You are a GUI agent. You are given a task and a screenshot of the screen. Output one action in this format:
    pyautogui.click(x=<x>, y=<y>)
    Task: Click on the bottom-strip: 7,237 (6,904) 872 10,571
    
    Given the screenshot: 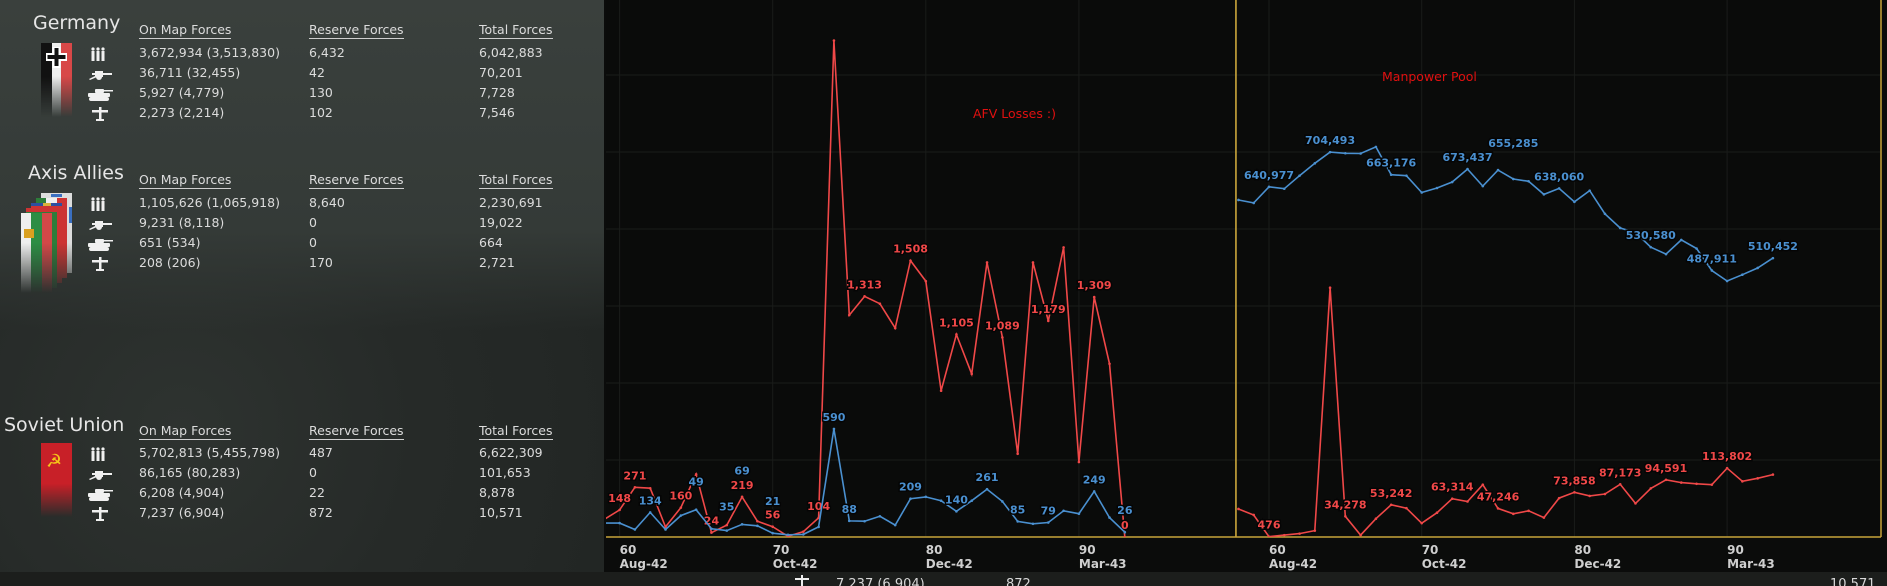 What is the action you would take?
    pyautogui.click(x=943, y=579)
    